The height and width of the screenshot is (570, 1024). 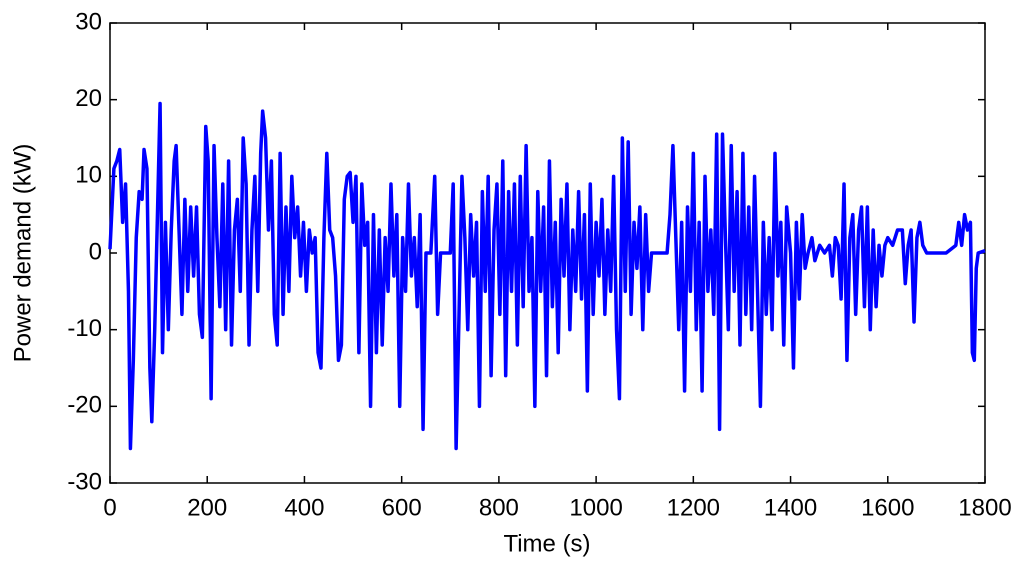 I want to click on x-tick-label: 1200, so click(x=693, y=507).